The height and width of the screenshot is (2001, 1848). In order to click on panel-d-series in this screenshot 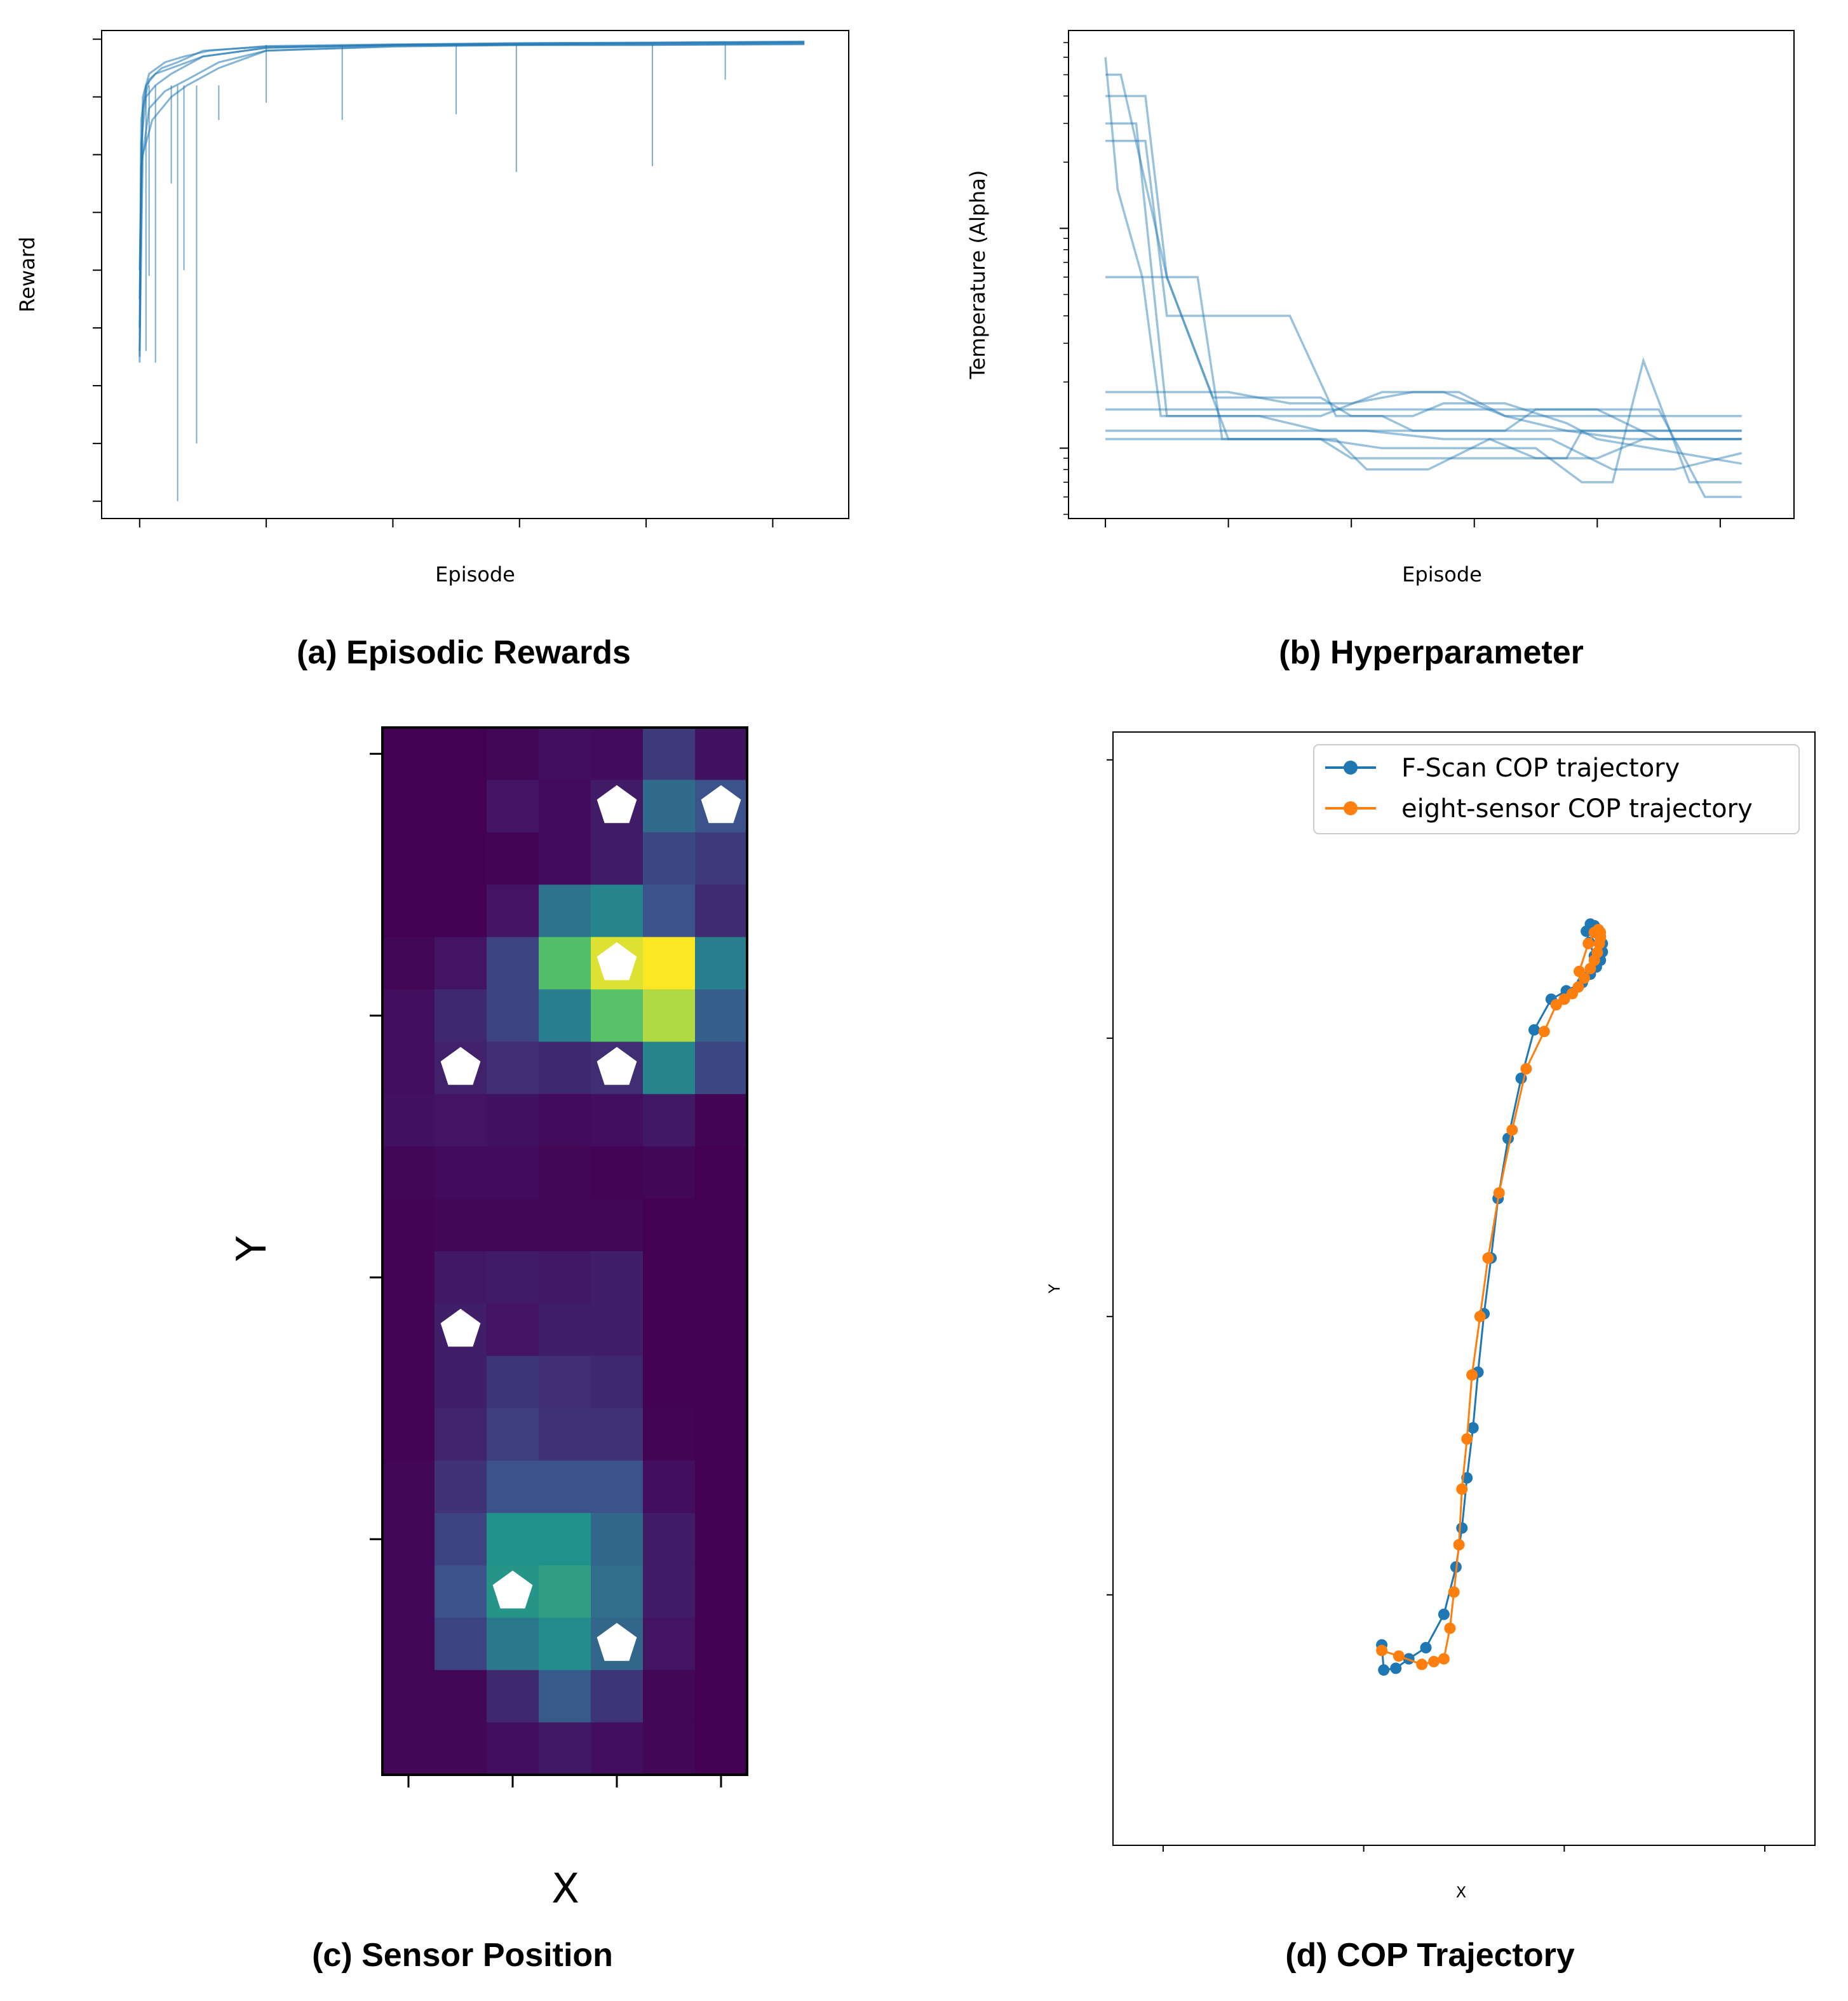, I will do `click(1492, 1297)`.